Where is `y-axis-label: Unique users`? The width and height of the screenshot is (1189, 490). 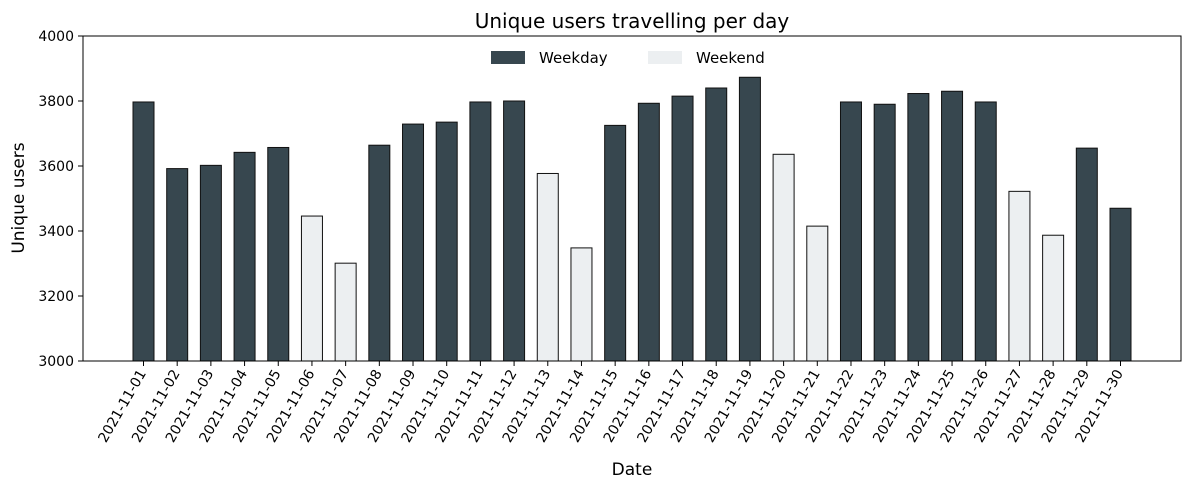
y-axis-label: Unique users is located at coordinates (19, 197).